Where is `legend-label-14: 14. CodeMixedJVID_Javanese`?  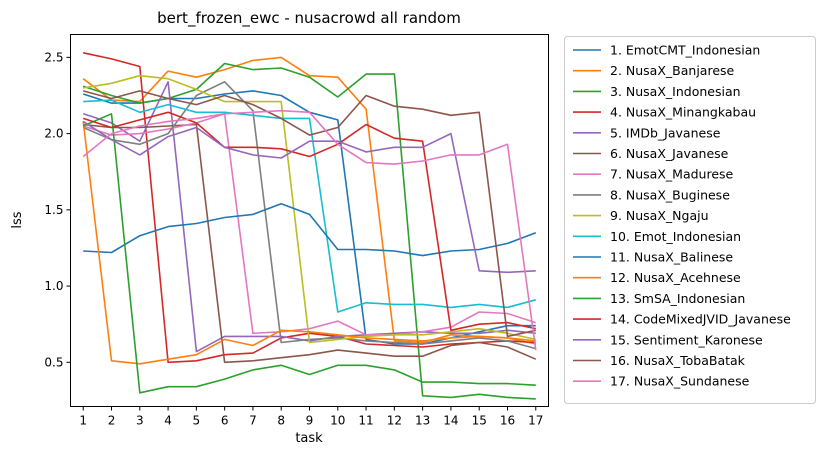
legend-label-14: 14. CodeMixedJVID_Javanese is located at coordinates (700, 319).